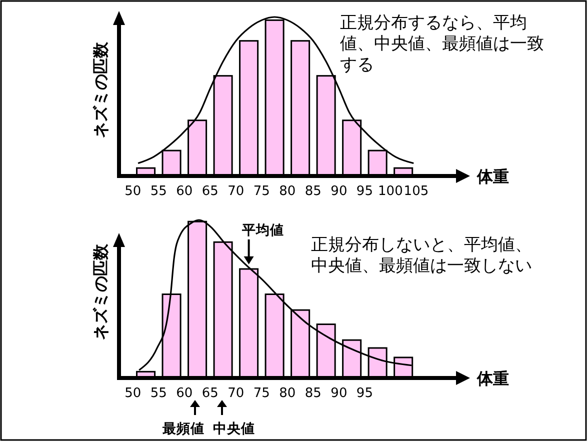  Describe the element at coordinates (416, 191) in the screenshot. I see `x-tick-label: 105` at that location.